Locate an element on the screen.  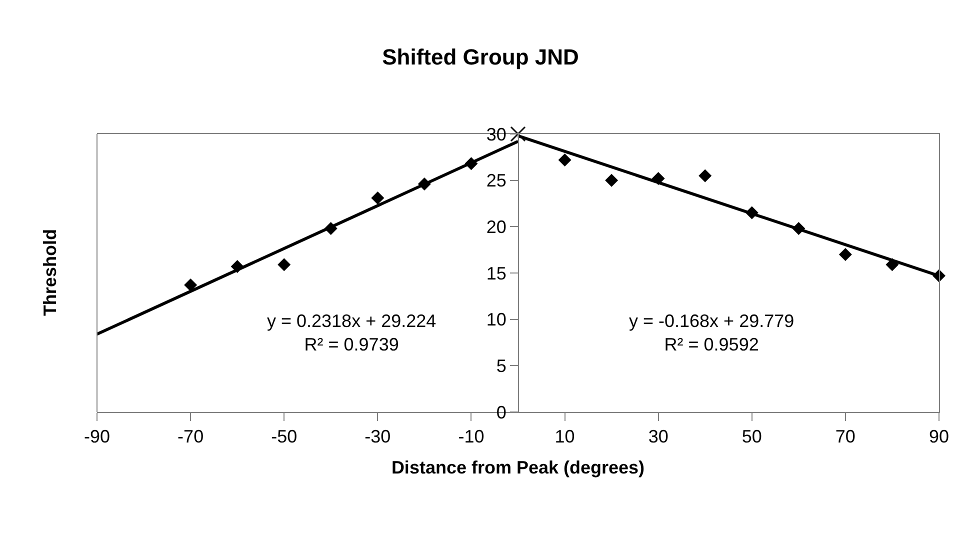
x-tick-label: 70 is located at coordinates (845, 436).